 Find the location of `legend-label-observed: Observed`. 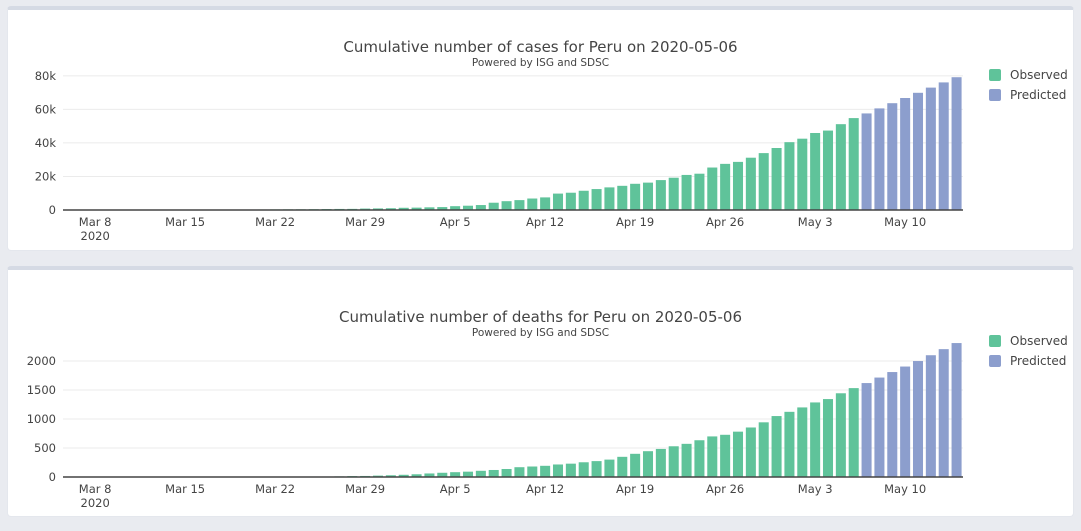

legend-label-observed: Observed is located at coordinates (1039, 341).